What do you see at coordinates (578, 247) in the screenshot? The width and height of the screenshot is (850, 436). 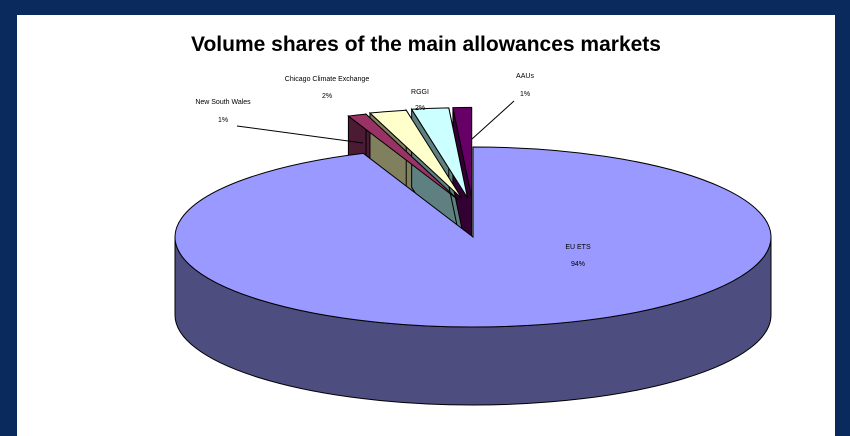 I see `label-eu-ets: EU ETS` at bounding box center [578, 247].